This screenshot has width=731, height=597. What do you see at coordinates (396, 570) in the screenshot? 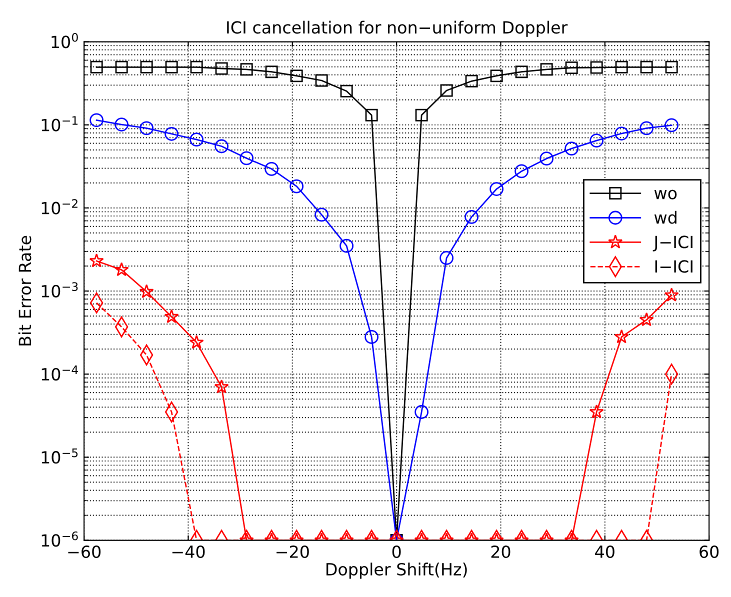
I see `x-axis-title: Doppler Shift(Hz)` at bounding box center [396, 570].